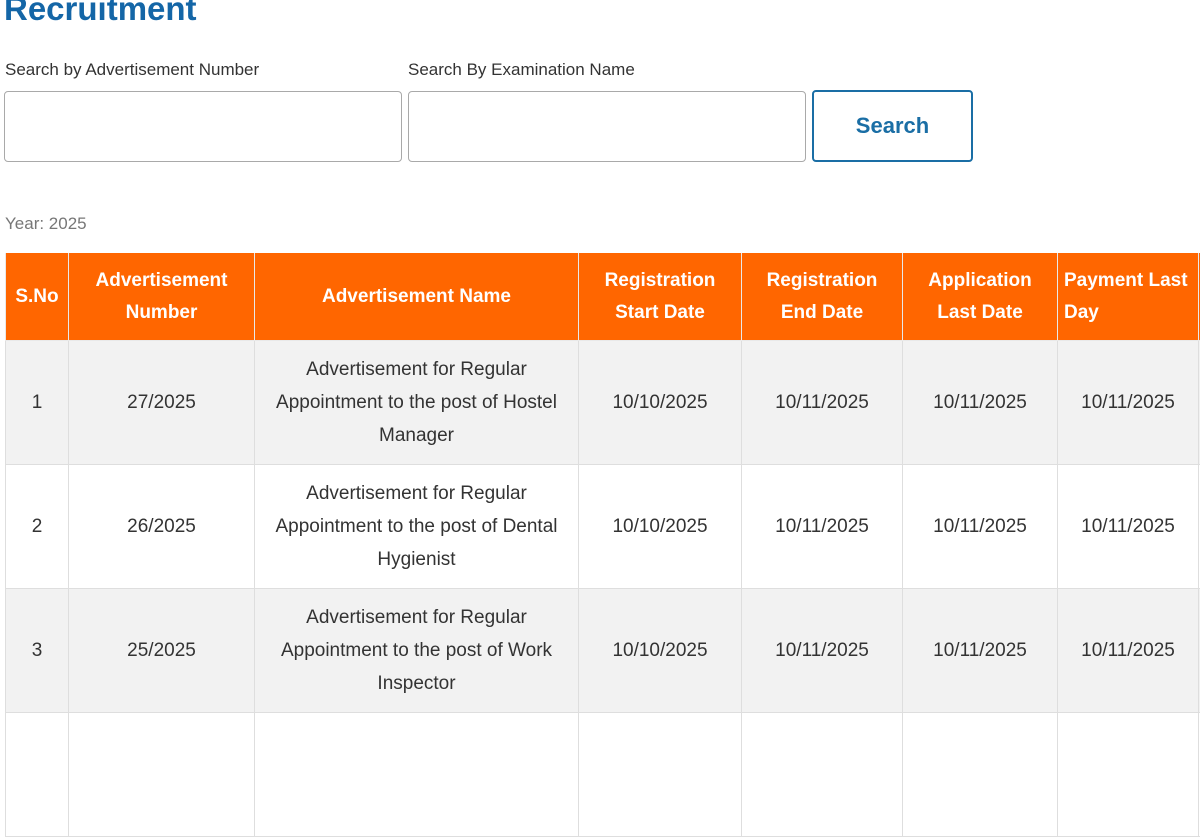 This screenshot has width=1200, height=837. I want to click on column-header: Application Last Date, so click(980, 297).